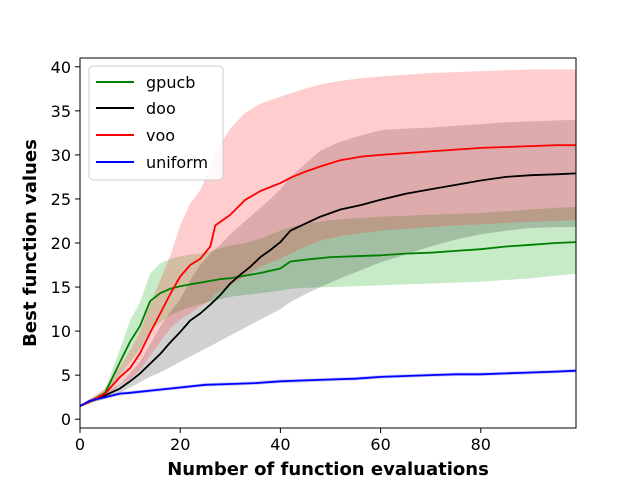 The width and height of the screenshot is (640, 480). Describe the element at coordinates (61, 67) in the screenshot. I see `y-tick-label: 40` at that location.